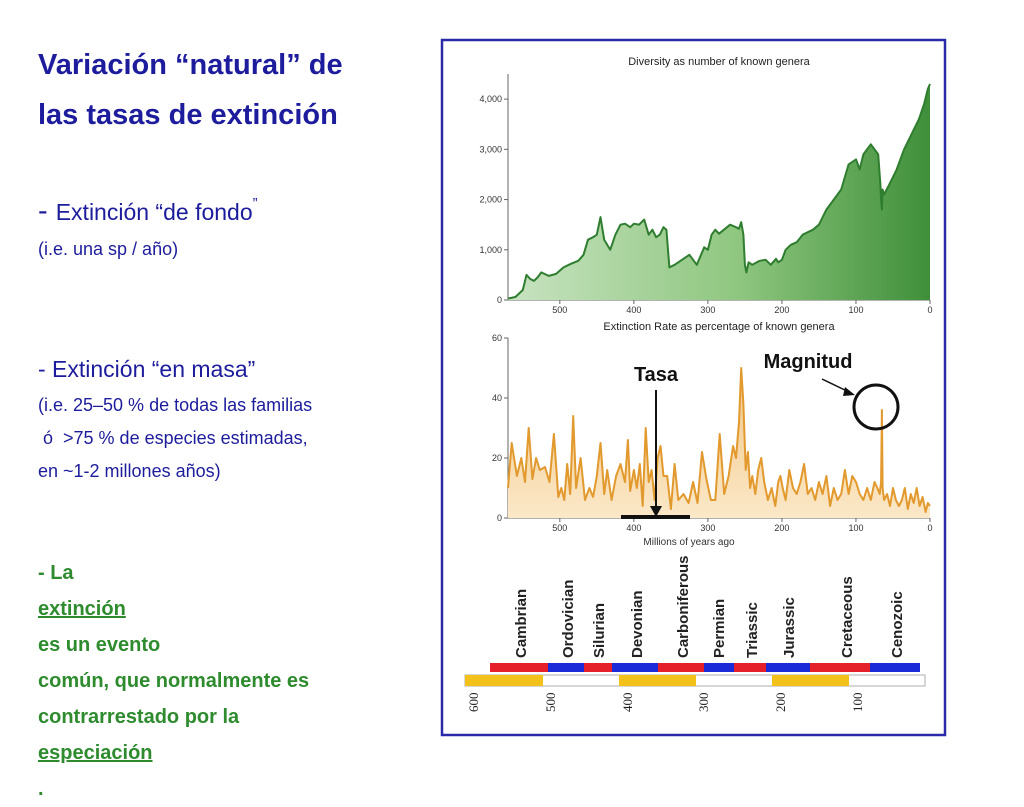  I want to click on conclusion-line-1: - La extinción es un evento, so click(233, 609).